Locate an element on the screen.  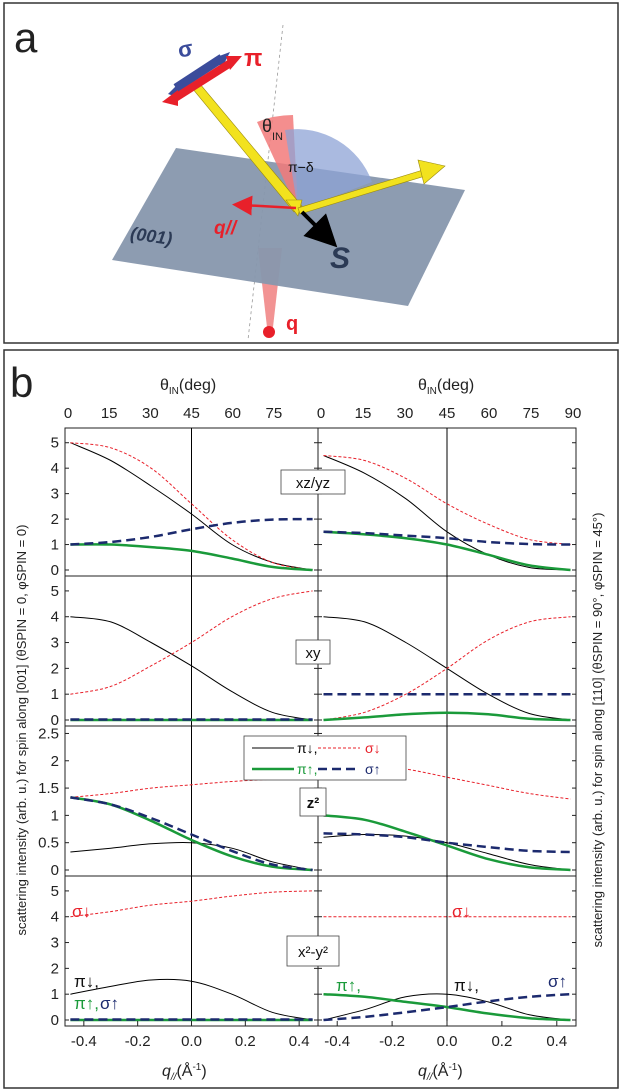
sigma-label: σ is located at coordinates (185, 48).